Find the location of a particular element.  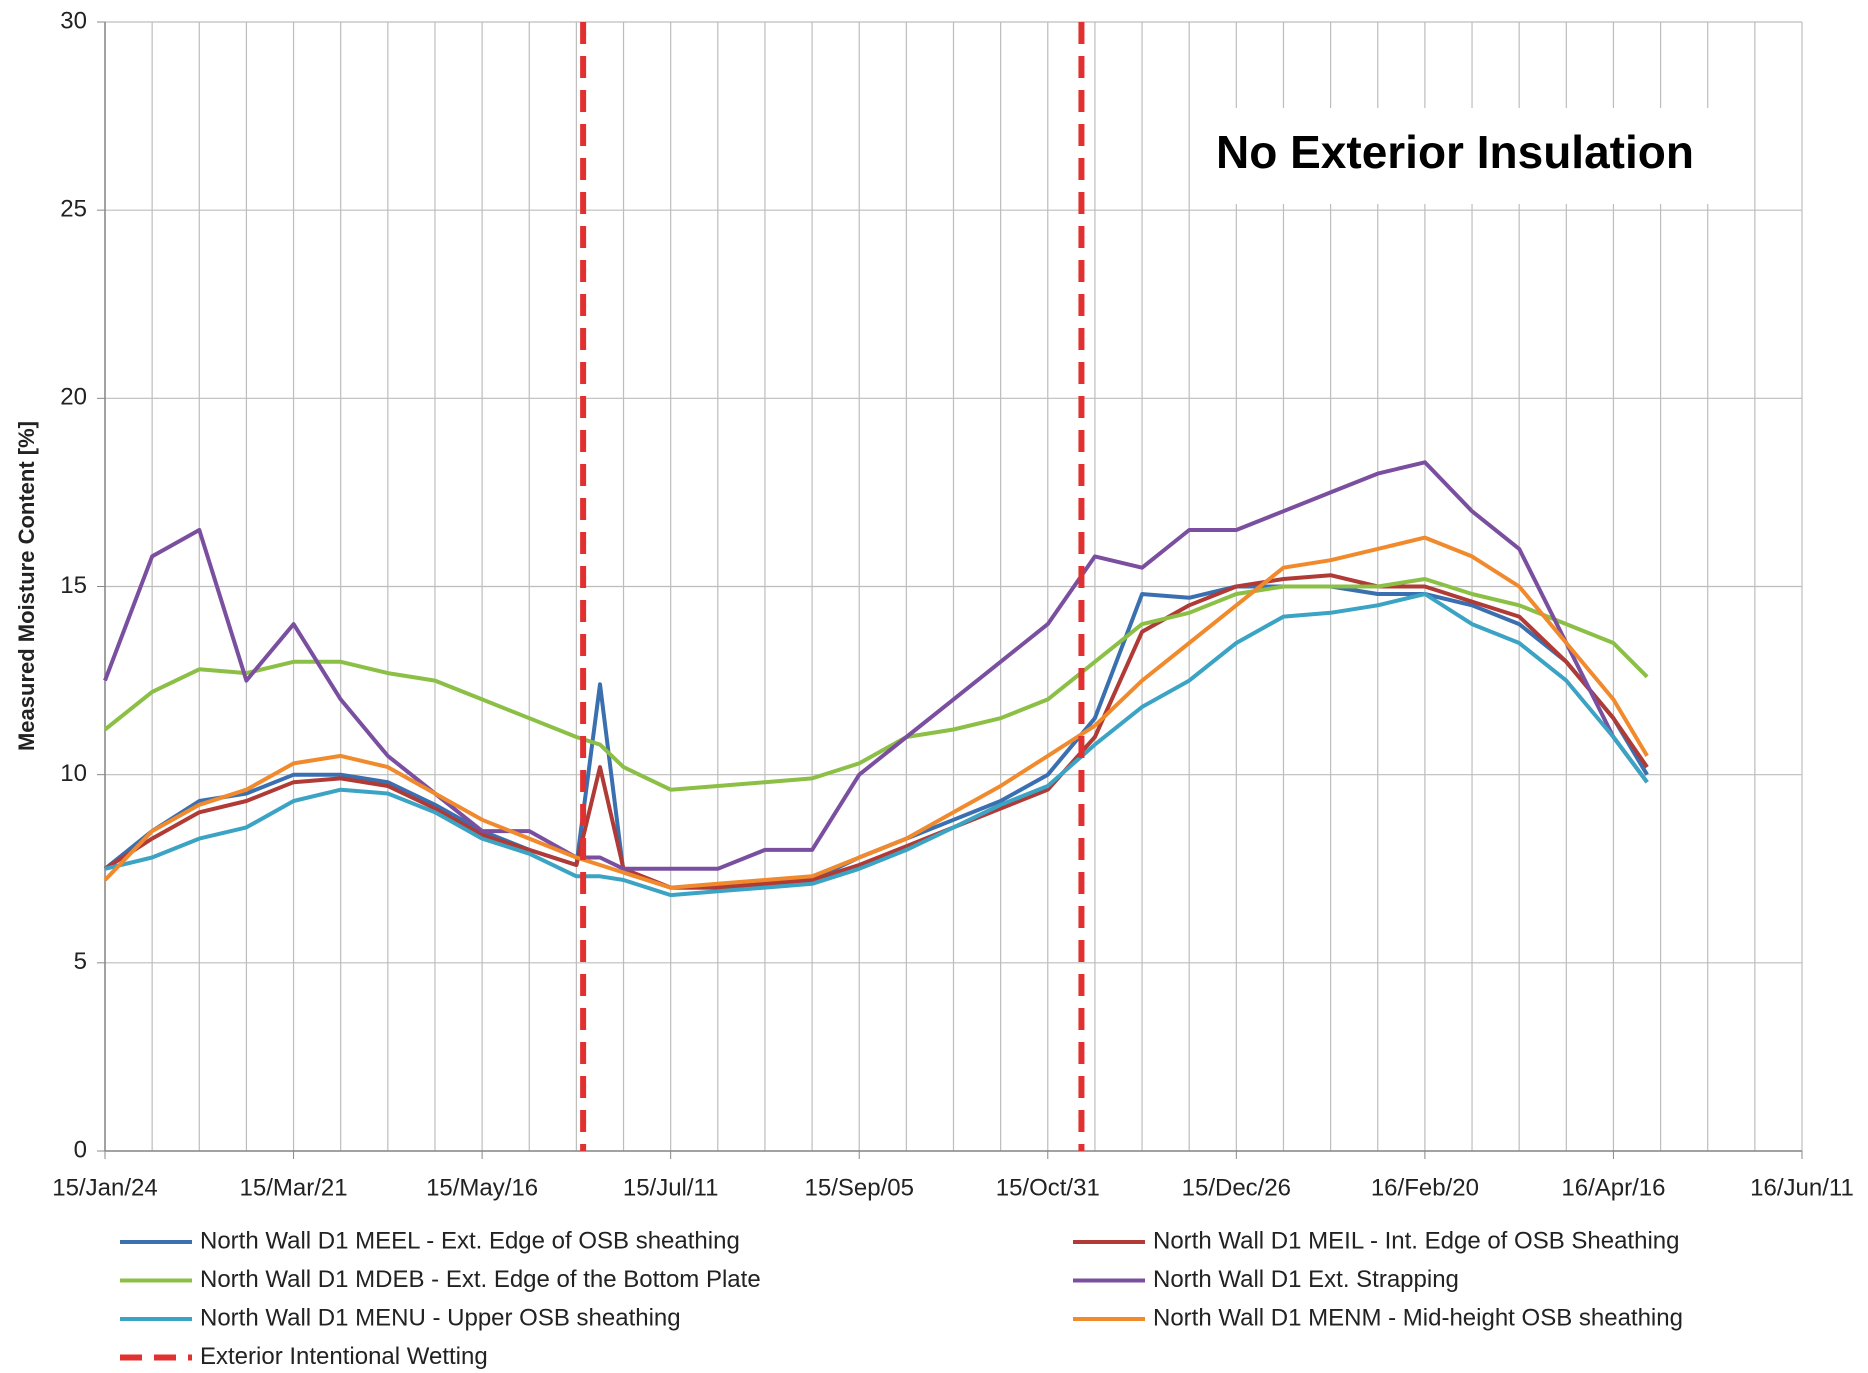

x-tick-label: 16/Apr/16 is located at coordinates (1613, 1187).